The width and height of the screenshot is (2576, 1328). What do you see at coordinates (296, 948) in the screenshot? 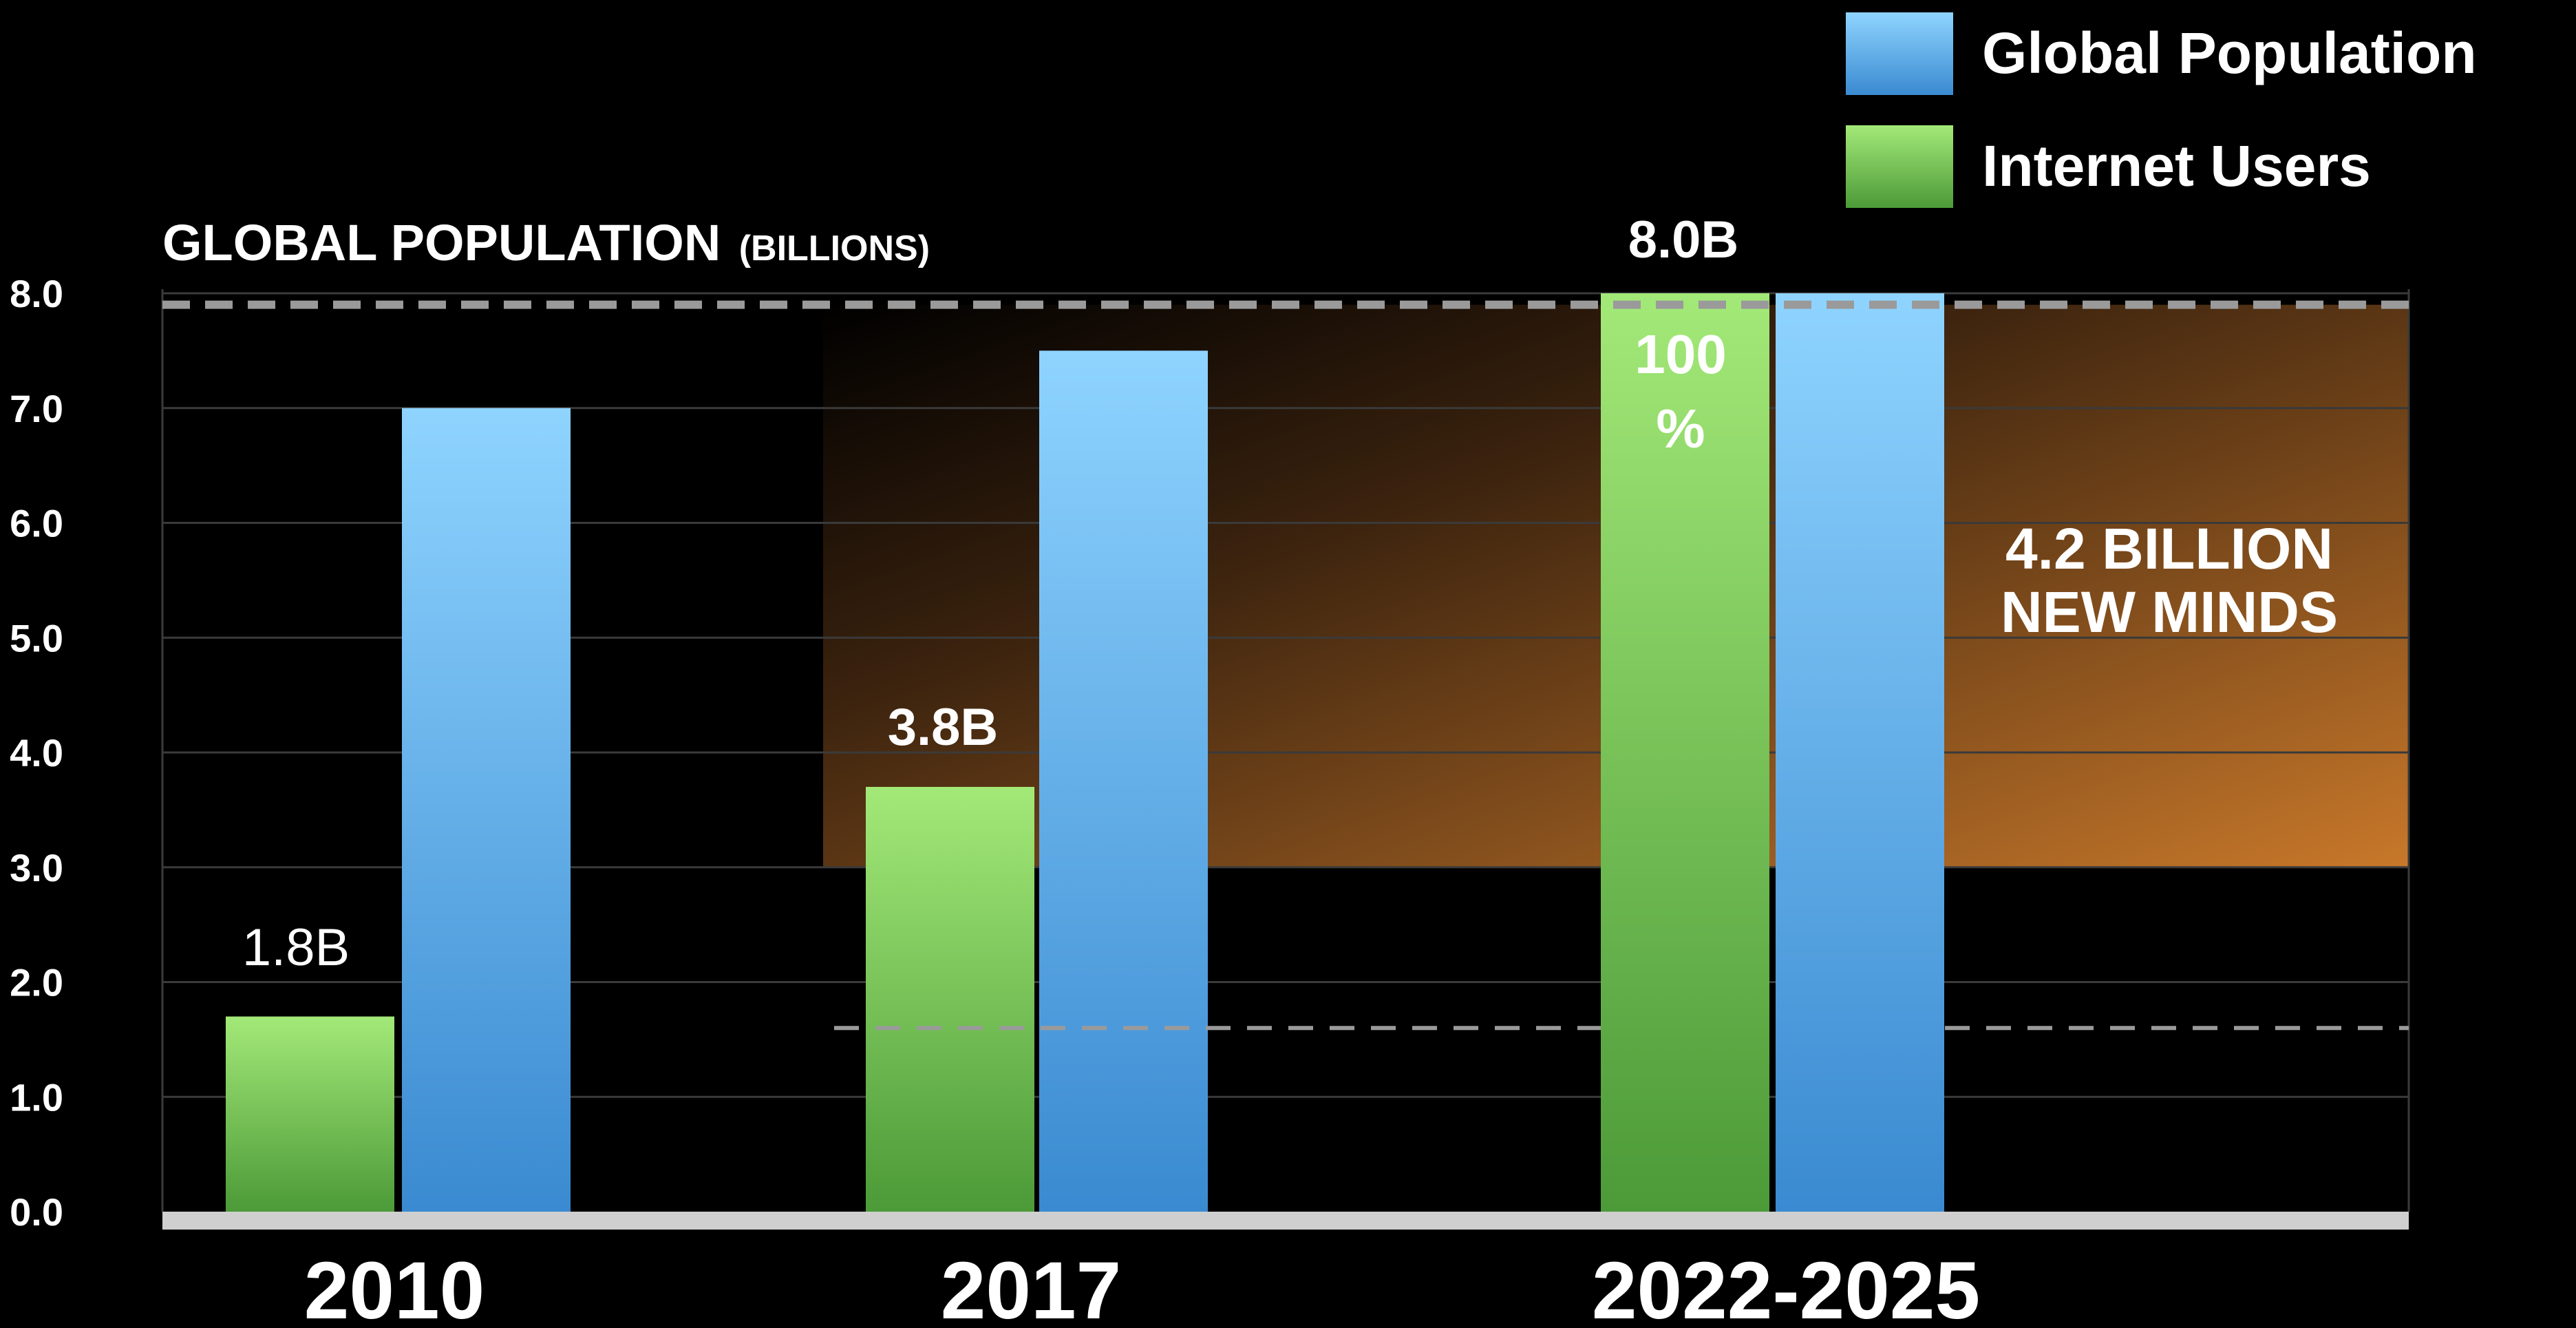
I see `data-label-2010: 1.8B` at bounding box center [296, 948].